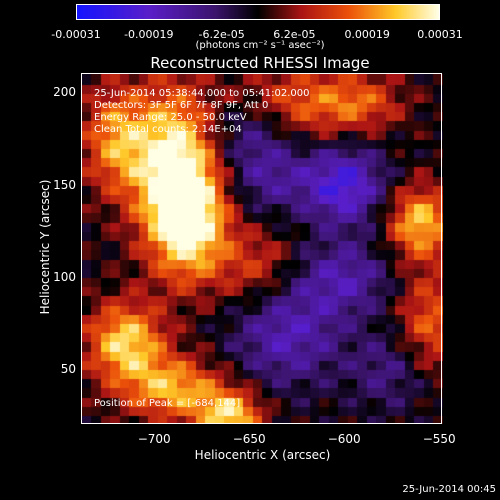  What do you see at coordinates (68, 368) in the screenshot?
I see `y-tick-label: 50` at bounding box center [68, 368].